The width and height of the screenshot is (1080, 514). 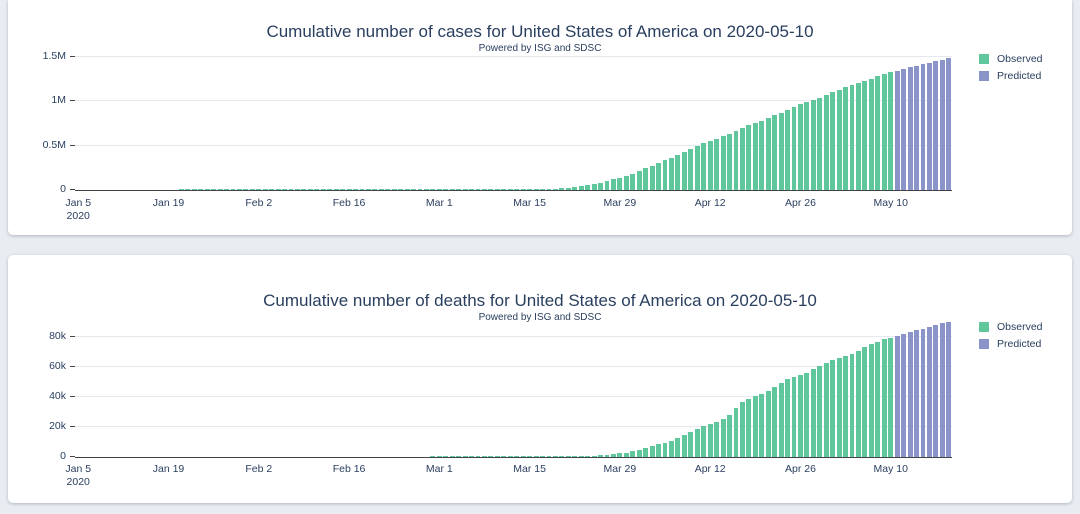 I want to click on legend-item-observed: Observed, so click(x=1011, y=59).